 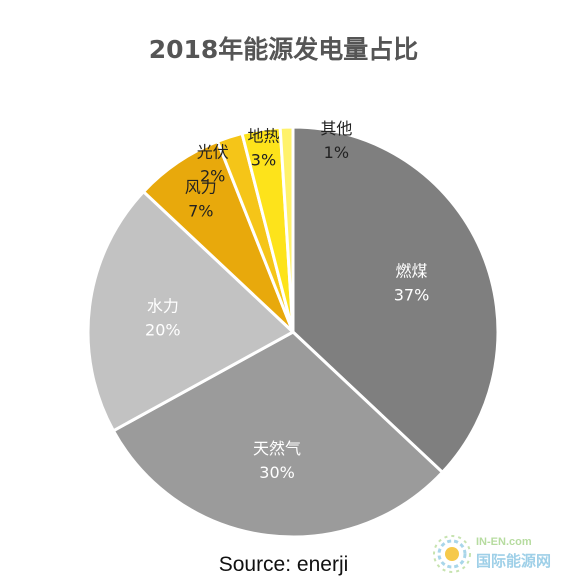 What do you see at coordinates (212, 175) in the screenshot?
I see `slice-value-label: 2%` at bounding box center [212, 175].